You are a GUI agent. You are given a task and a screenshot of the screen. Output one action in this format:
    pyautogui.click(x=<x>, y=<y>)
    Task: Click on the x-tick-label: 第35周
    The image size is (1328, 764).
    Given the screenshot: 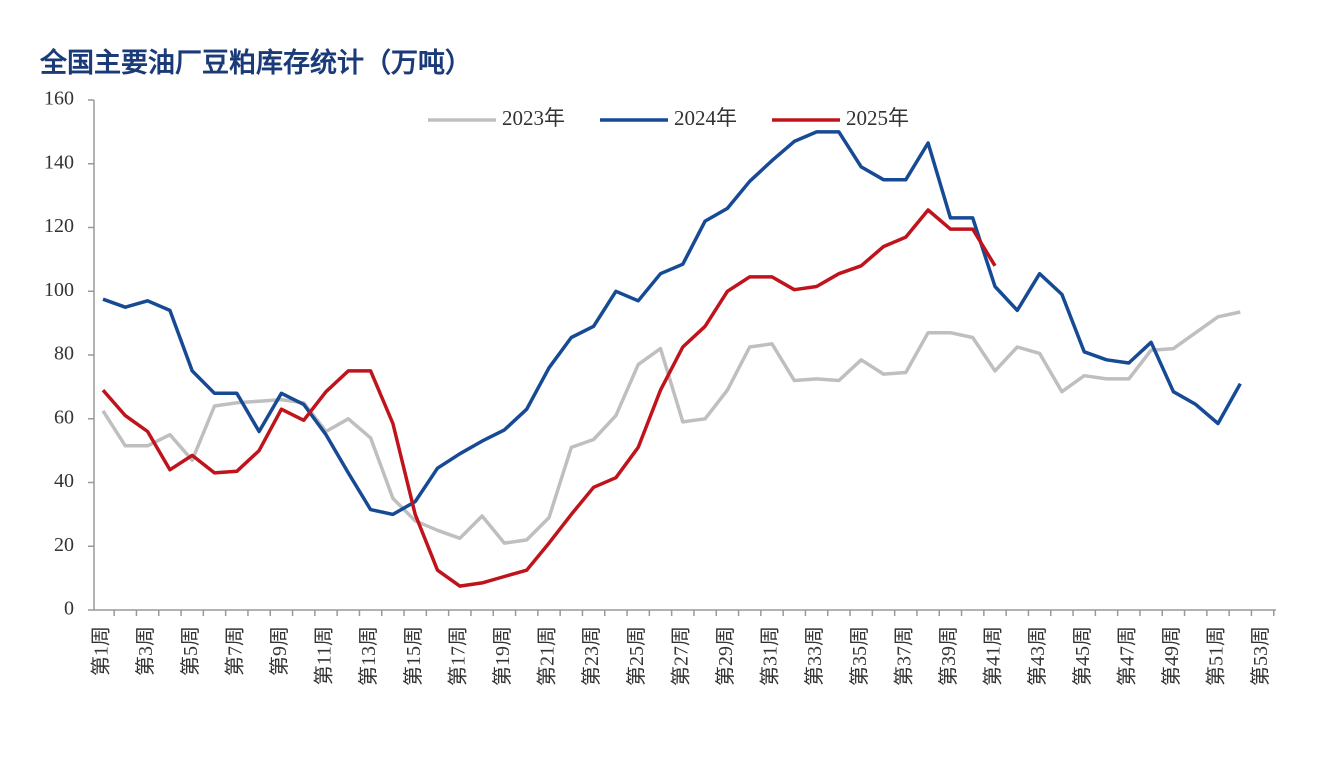 What is the action you would take?
    pyautogui.click(x=859, y=656)
    